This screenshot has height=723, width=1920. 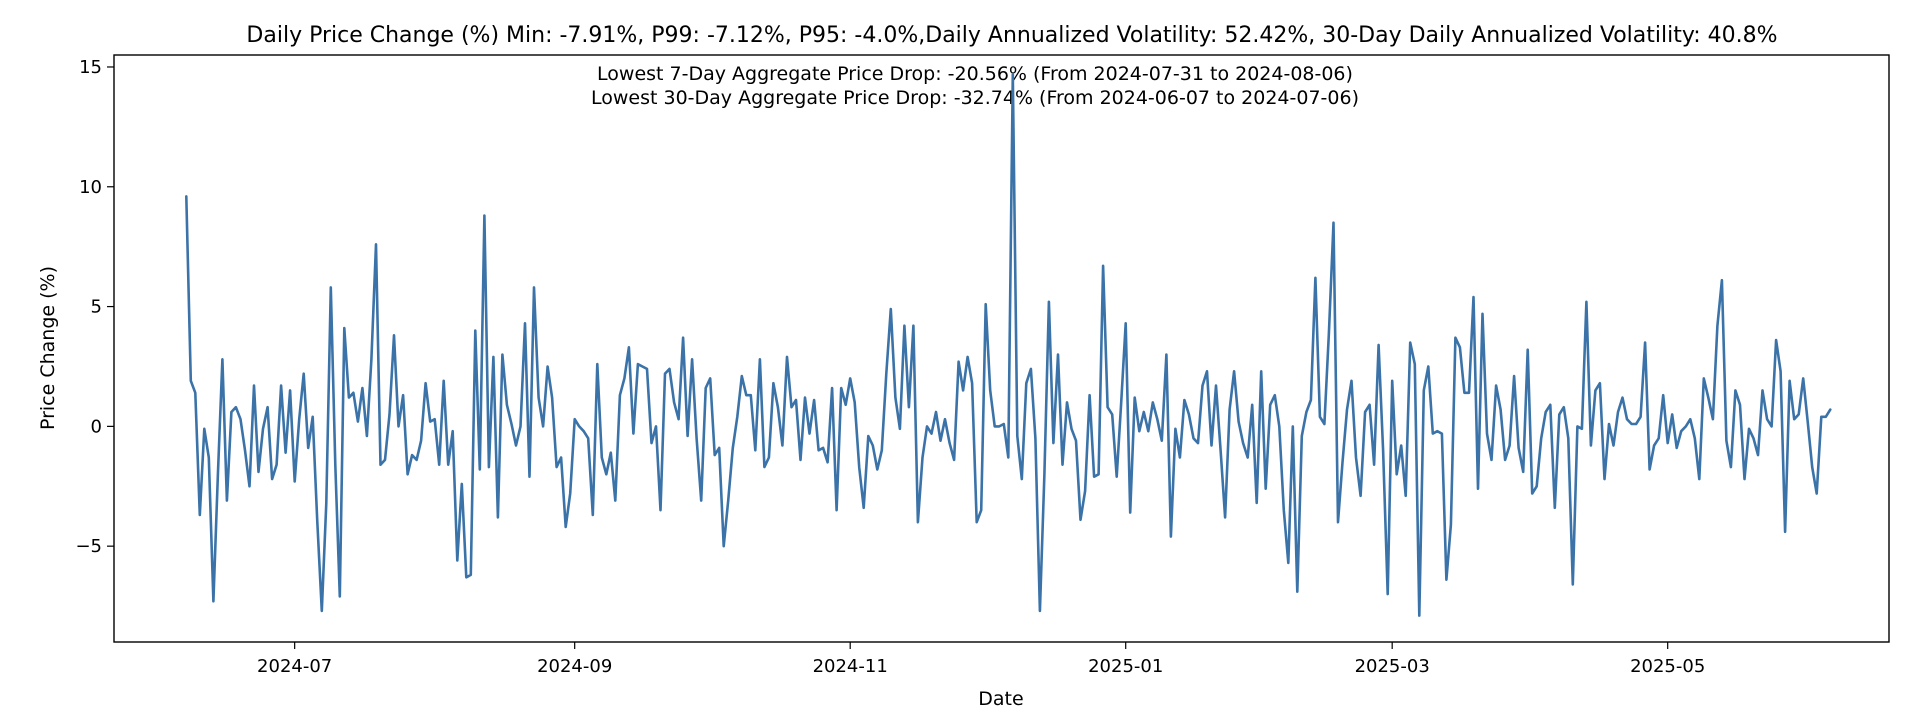 What do you see at coordinates (96, 426) in the screenshot?
I see `y-tick-label: 0` at bounding box center [96, 426].